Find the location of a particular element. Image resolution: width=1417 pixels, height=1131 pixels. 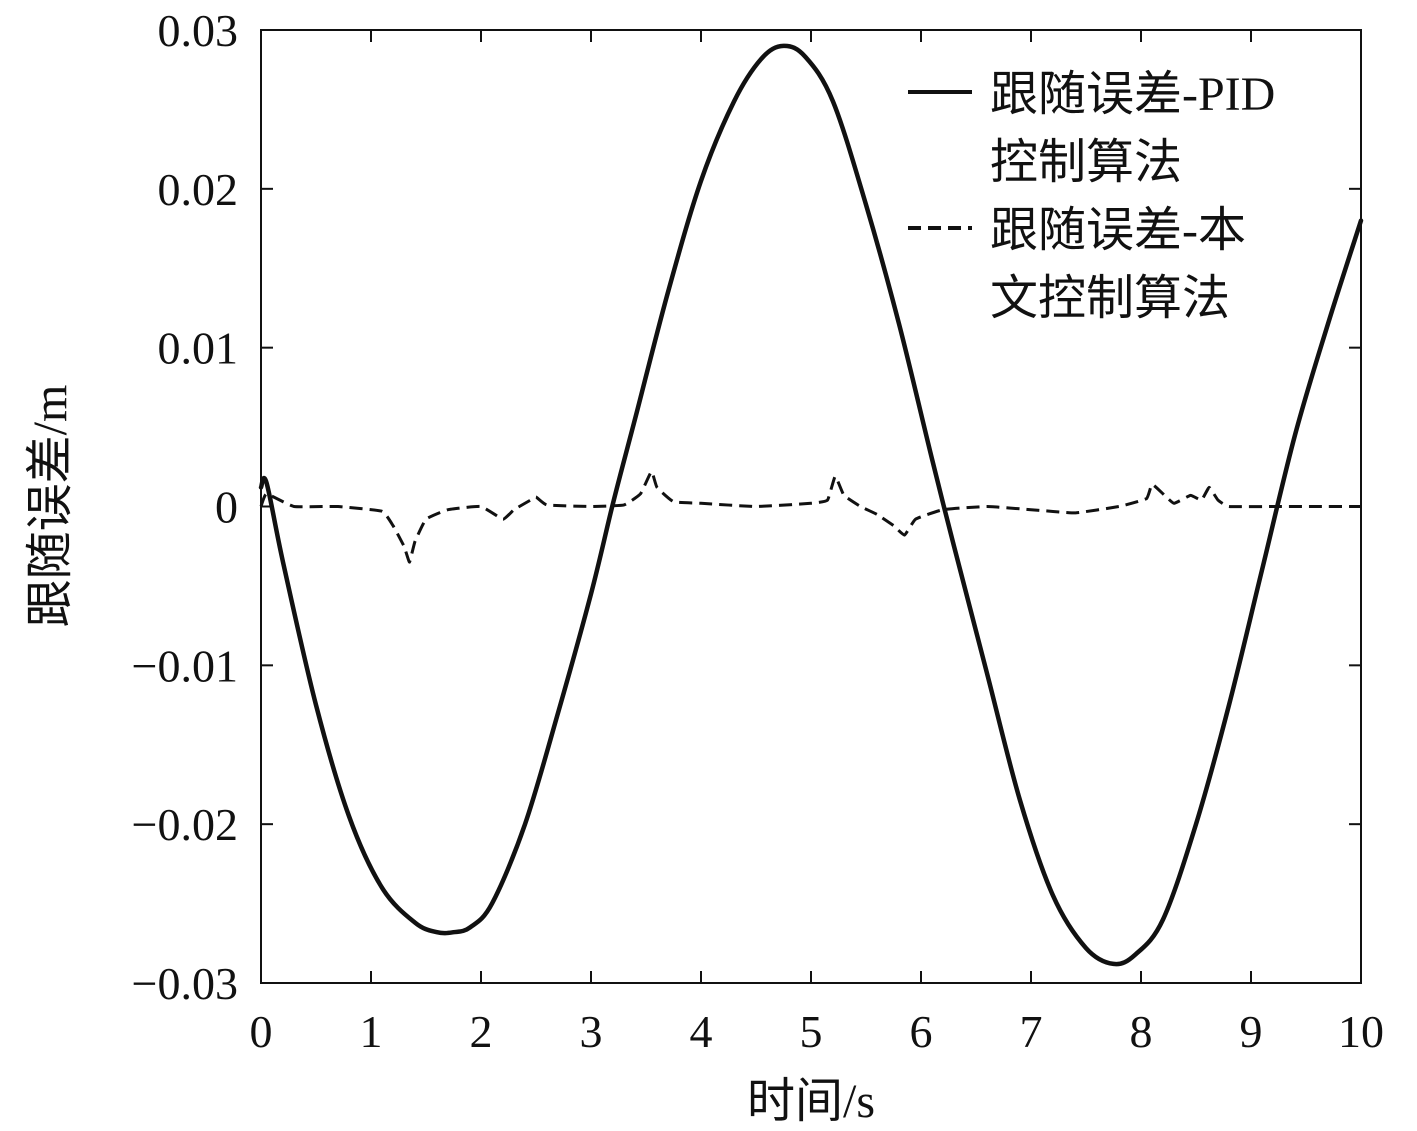

x-tick-label: 4 is located at coordinates (701, 1031).